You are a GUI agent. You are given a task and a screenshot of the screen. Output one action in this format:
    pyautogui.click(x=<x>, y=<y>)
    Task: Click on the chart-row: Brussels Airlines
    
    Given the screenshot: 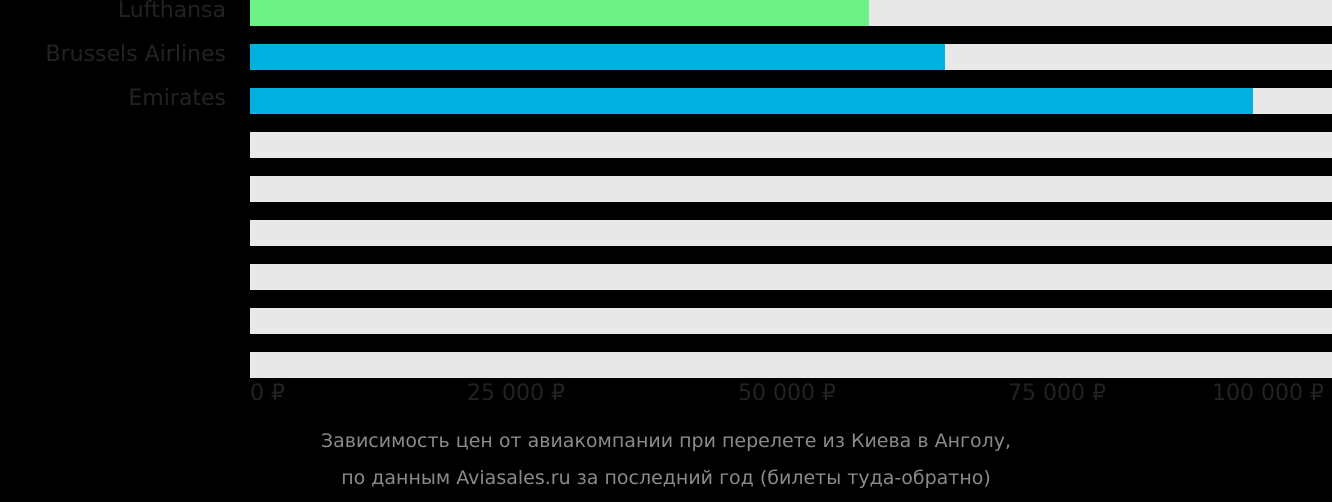 What is the action you would take?
    pyautogui.click(x=666, y=56)
    